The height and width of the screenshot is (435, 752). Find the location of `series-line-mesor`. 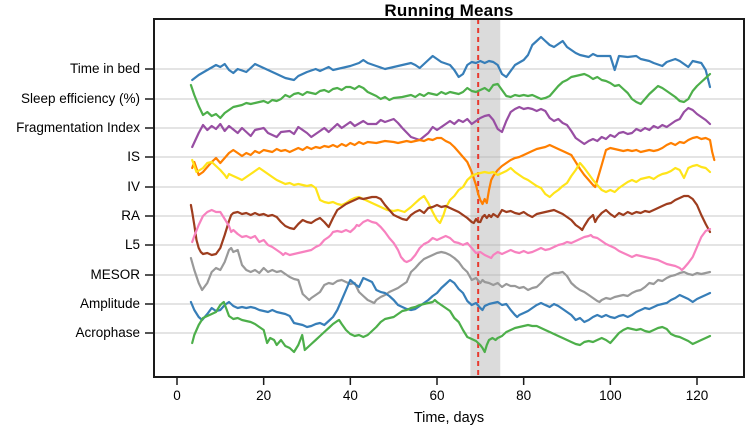

series-line-mesor is located at coordinates (450, 275).